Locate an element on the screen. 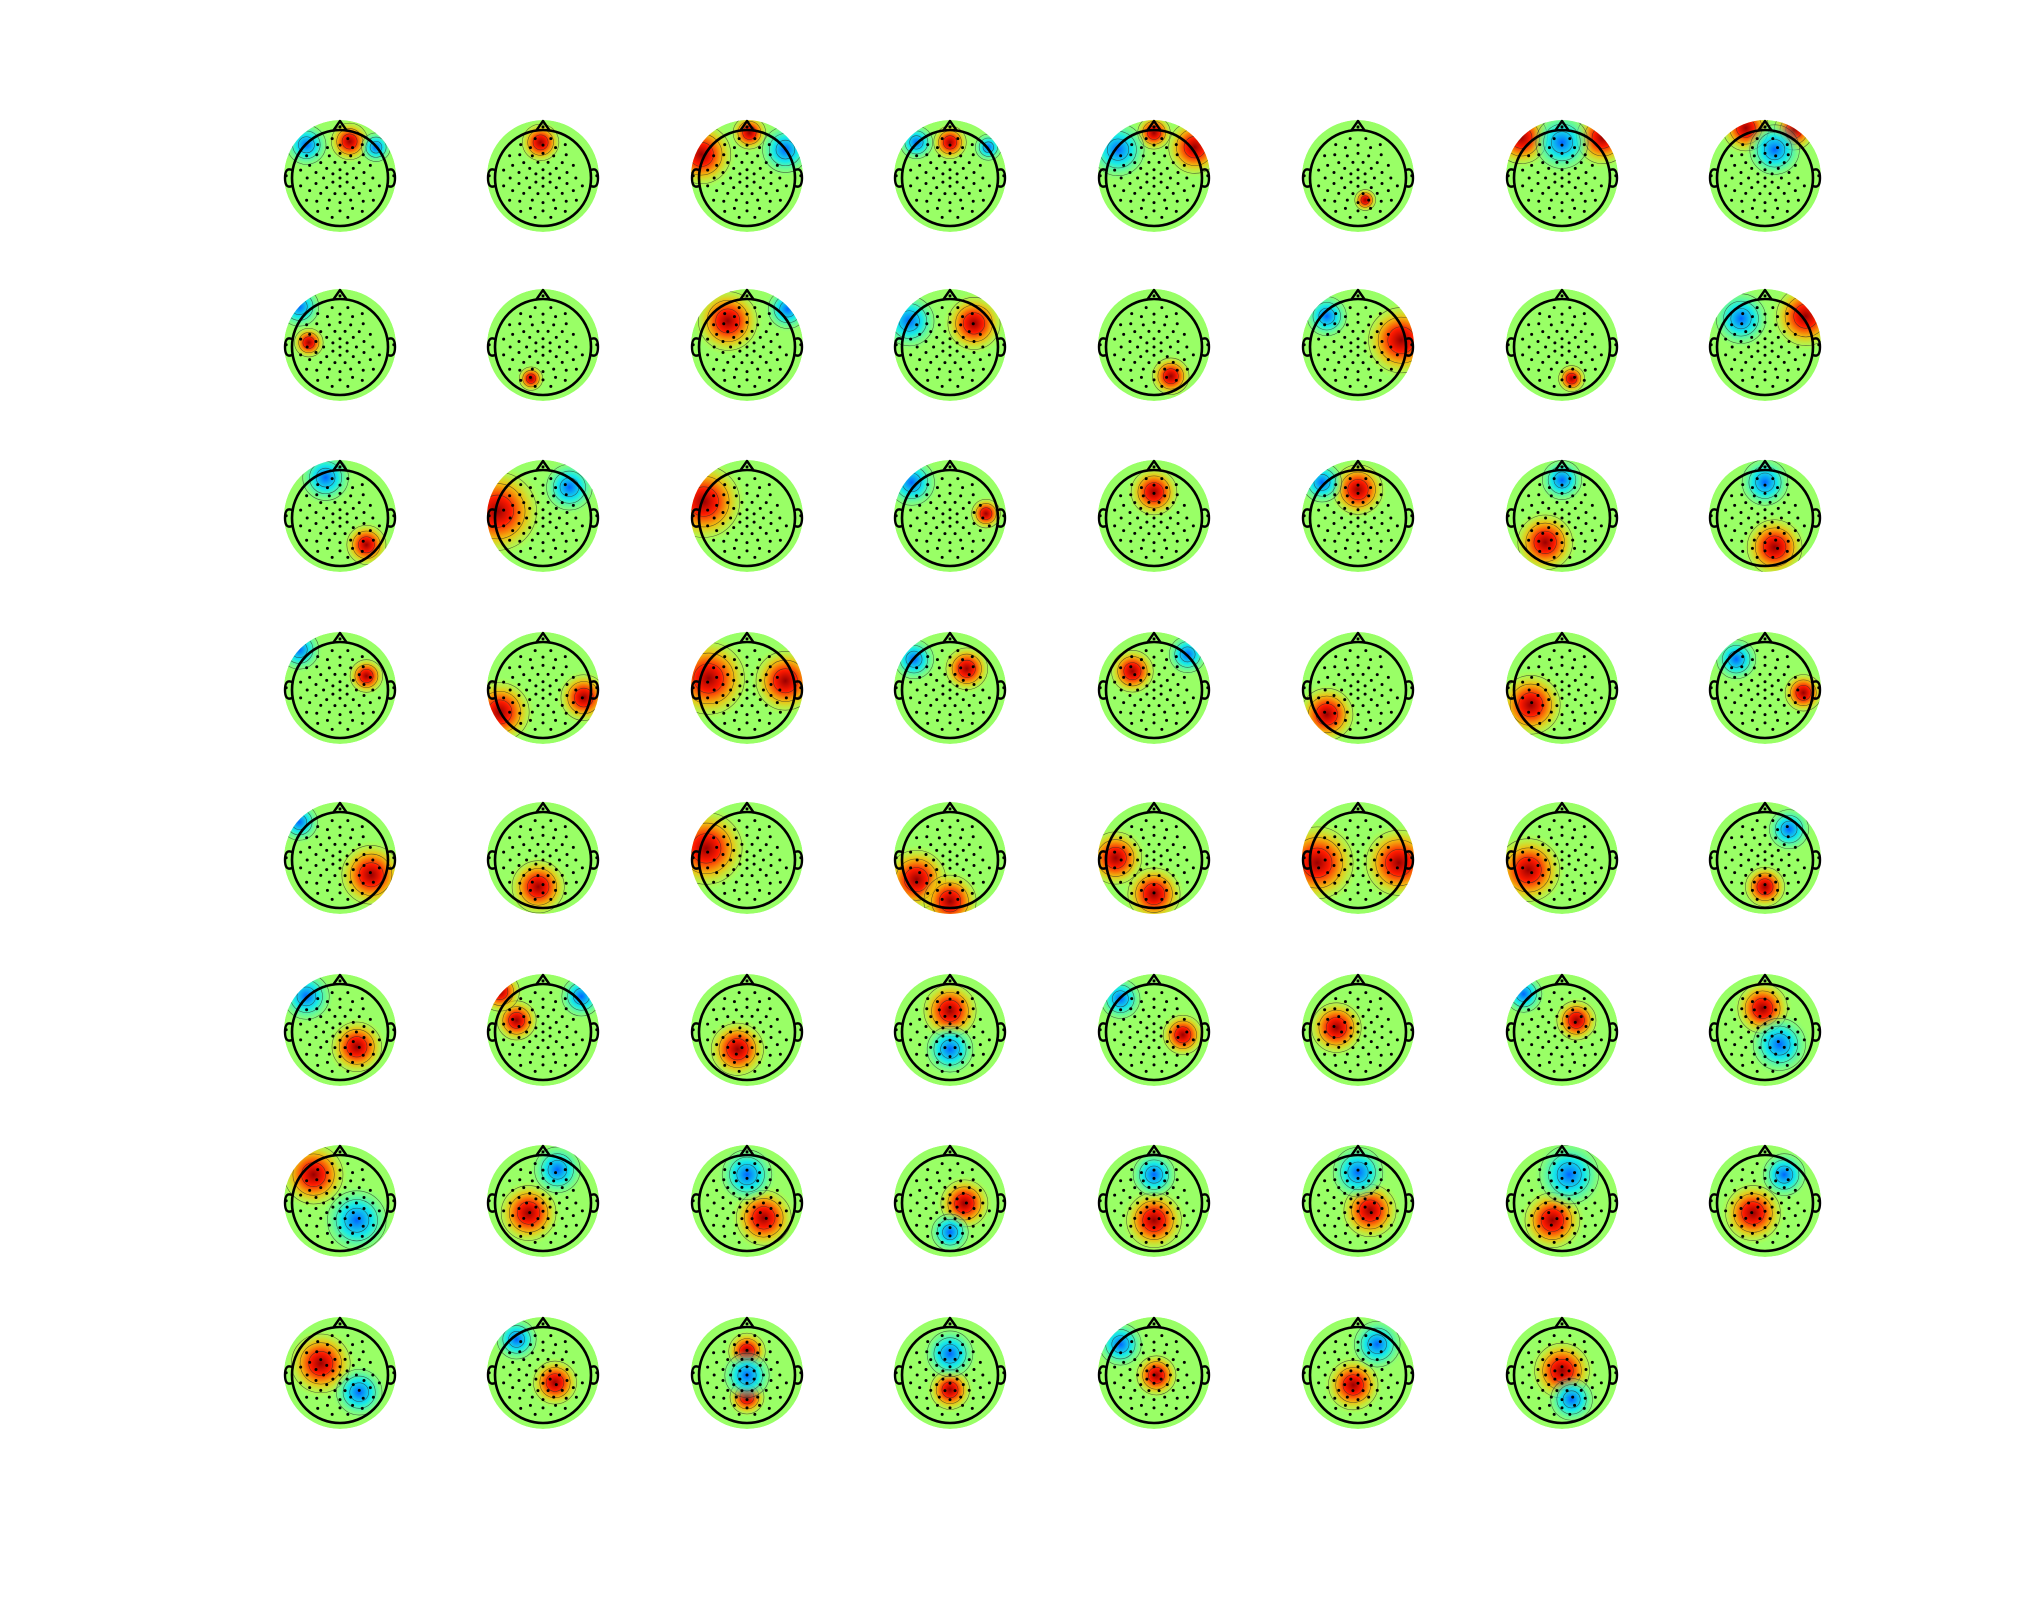 The image size is (2021, 1617). right-ear is located at coordinates (595, 347).